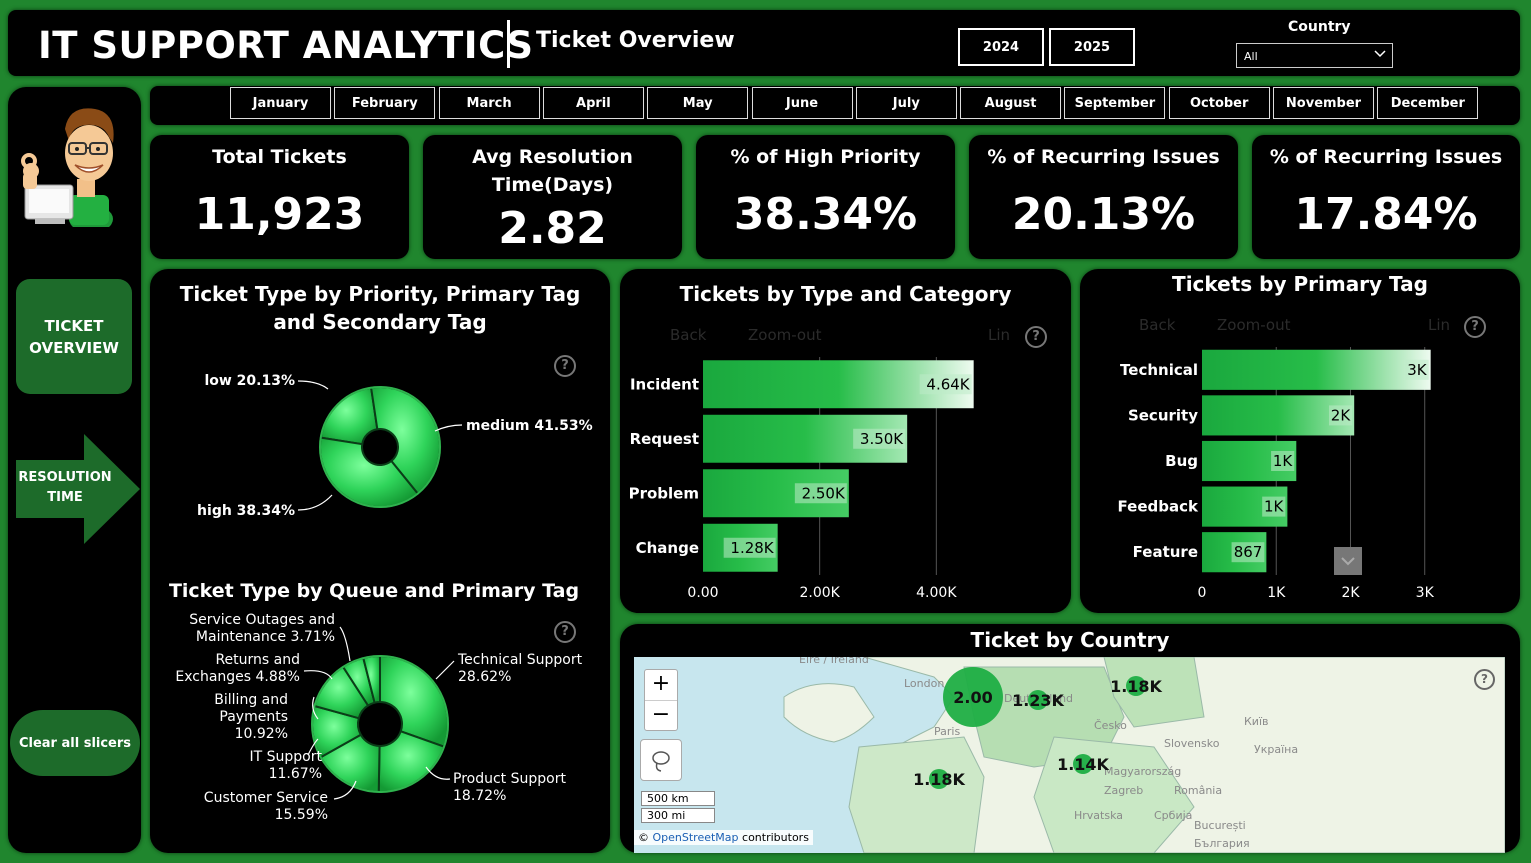 The height and width of the screenshot is (863, 1531). What do you see at coordinates (924, 683) in the screenshot?
I see `place-name: London` at bounding box center [924, 683].